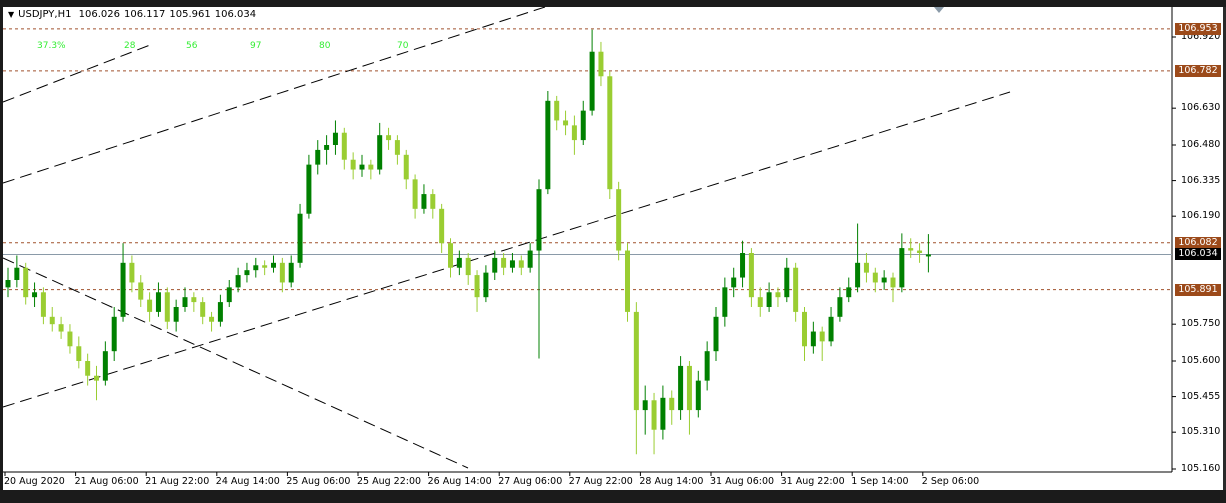  What do you see at coordinates (1224, 248) in the screenshot?
I see `window-right-border` at bounding box center [1224, 248].